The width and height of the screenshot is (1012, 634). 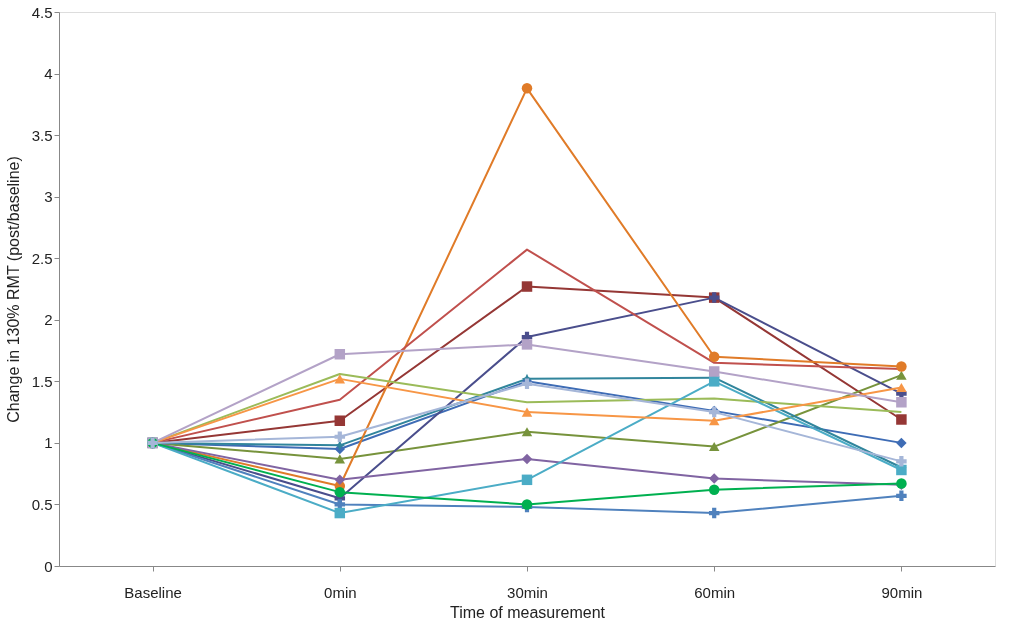 I want to click on y-tick-label: 1, so click(x=48, y=443).